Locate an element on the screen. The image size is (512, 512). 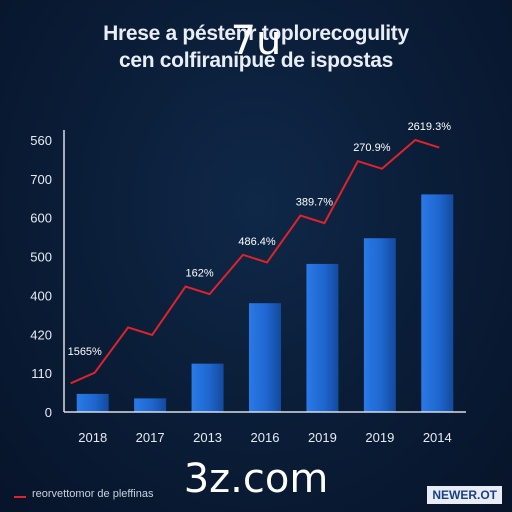
data-label: 270.9% is located at coordinates (372, 148).